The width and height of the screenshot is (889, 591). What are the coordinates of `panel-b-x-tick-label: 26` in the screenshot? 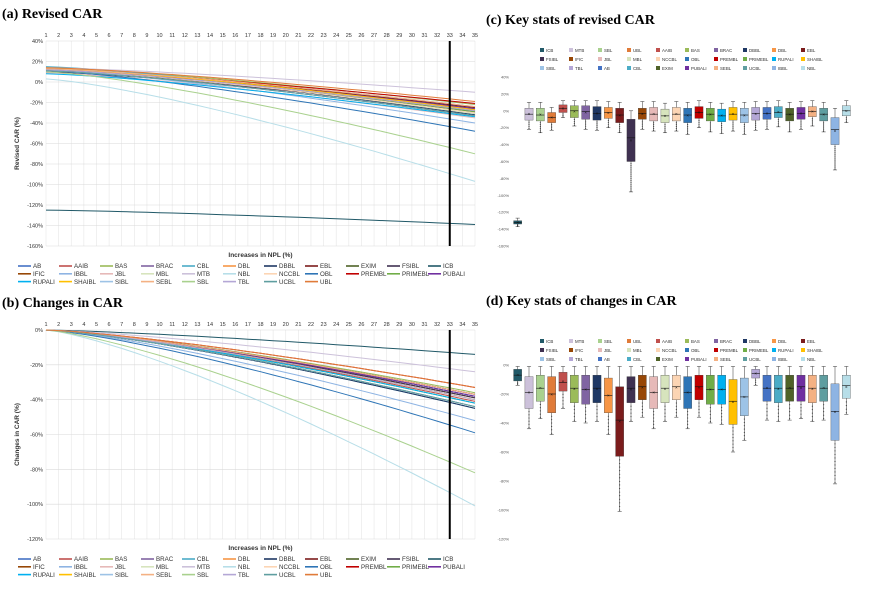 It's located at (361, 325).